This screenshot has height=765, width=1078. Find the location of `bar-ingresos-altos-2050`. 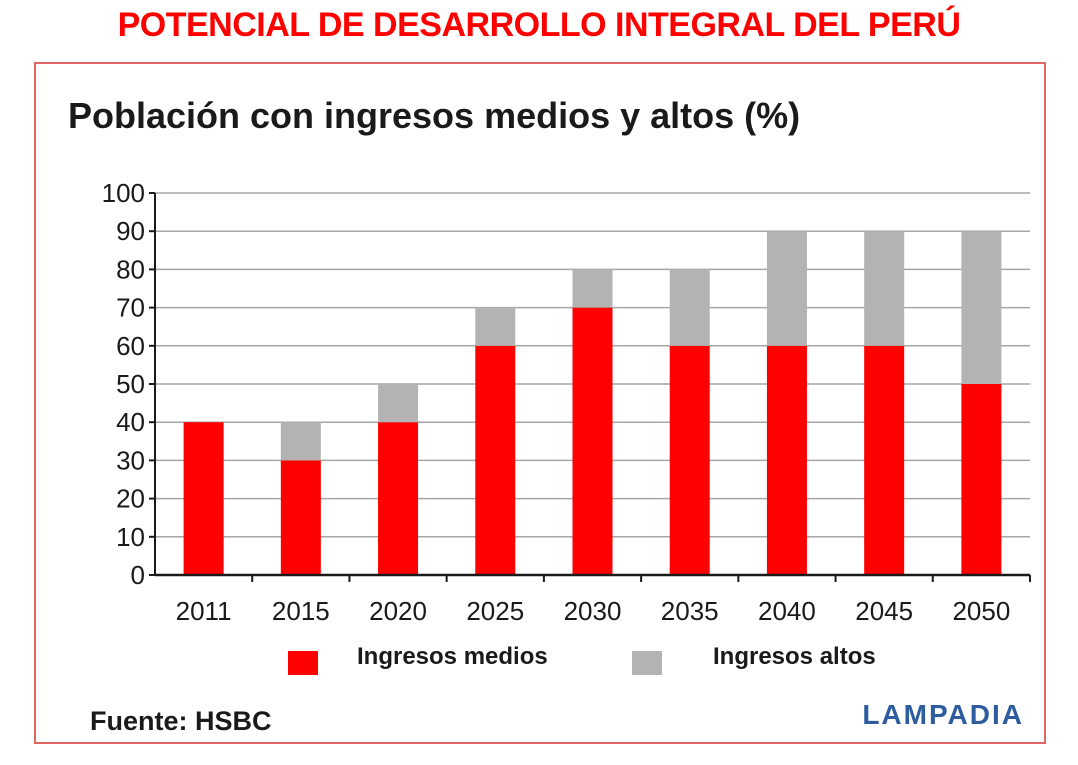

bar-ingresos-altos-2050 is located at coordinates (981, 307).